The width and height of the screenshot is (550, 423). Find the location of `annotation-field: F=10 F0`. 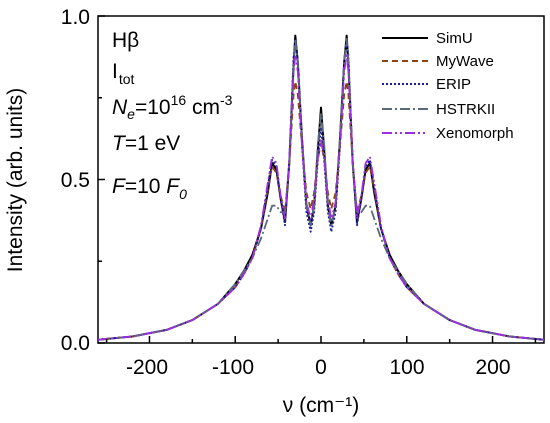

annotation-field: F=10 F0 is located at coordinates (149, 188).